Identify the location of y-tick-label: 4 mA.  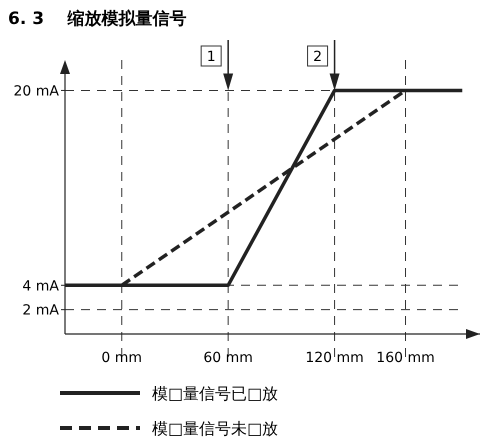
(41, 286).